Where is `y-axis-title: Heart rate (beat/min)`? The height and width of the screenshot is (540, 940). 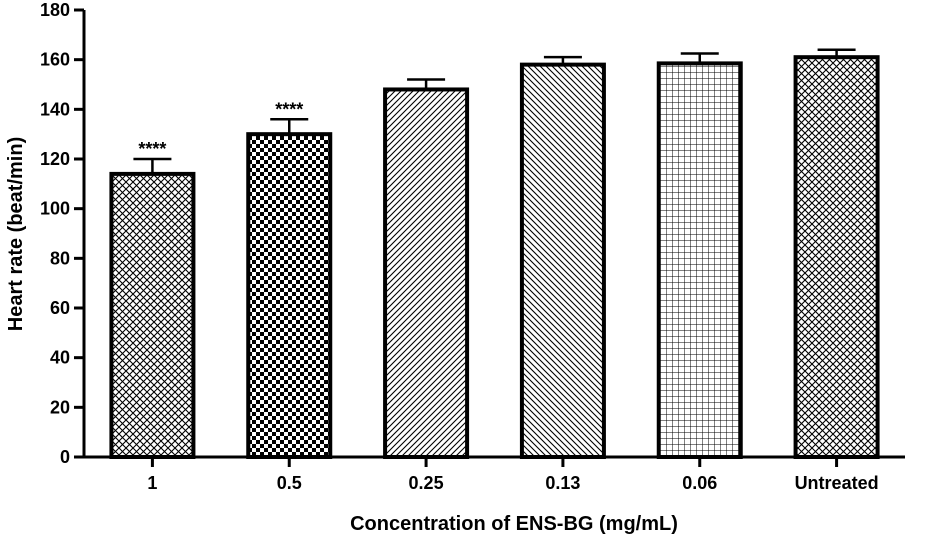
y-axis-title: Heart rate (beat/min) is located at coordinates (16, 234).